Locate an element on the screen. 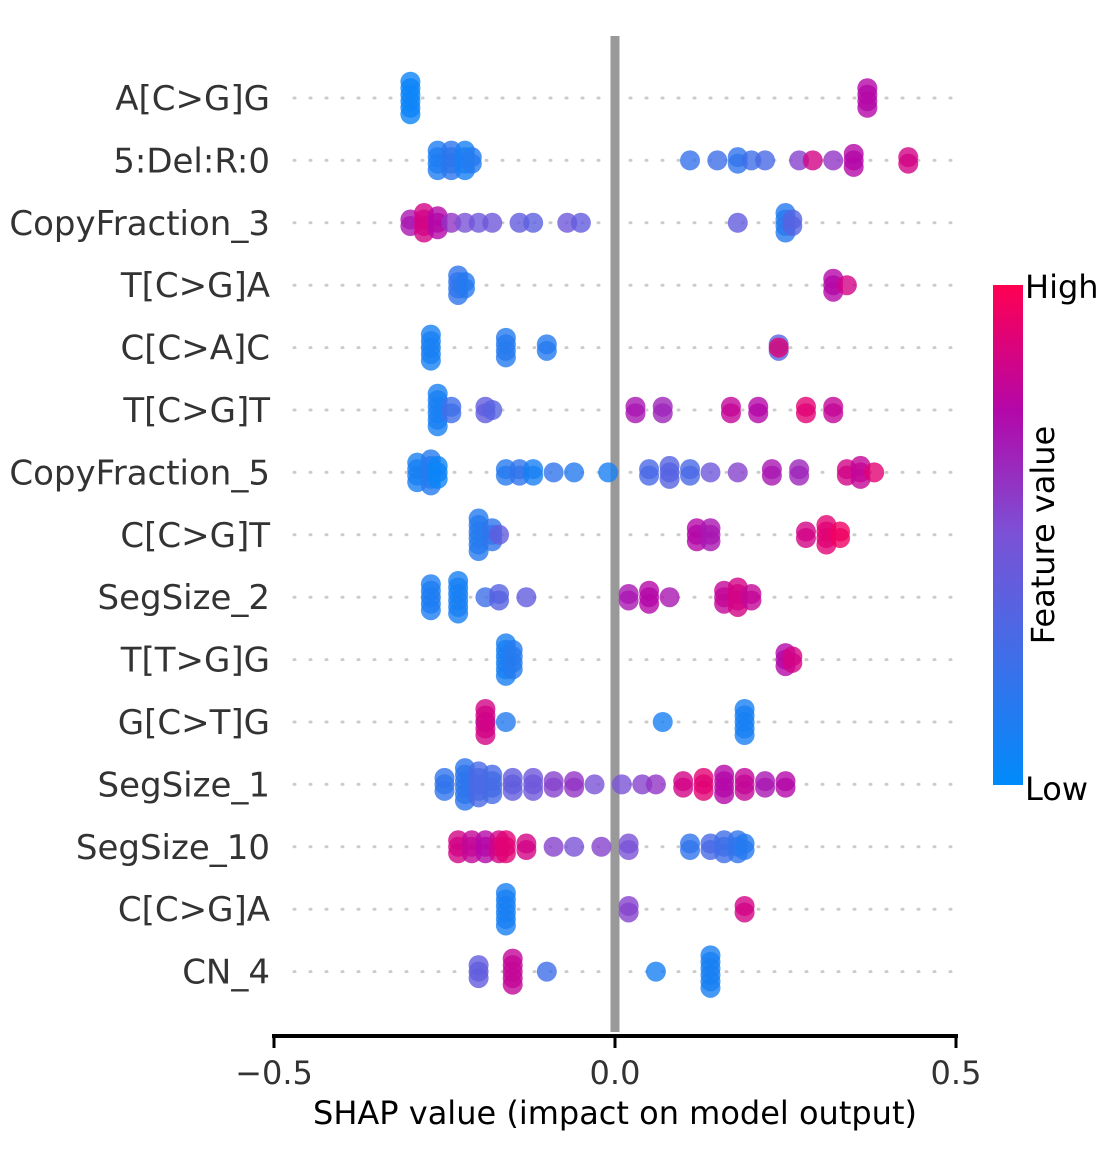 This screenshot has height=1150, width=1100. feature-label: C[C>A]C is located at coordinates (196, 349).